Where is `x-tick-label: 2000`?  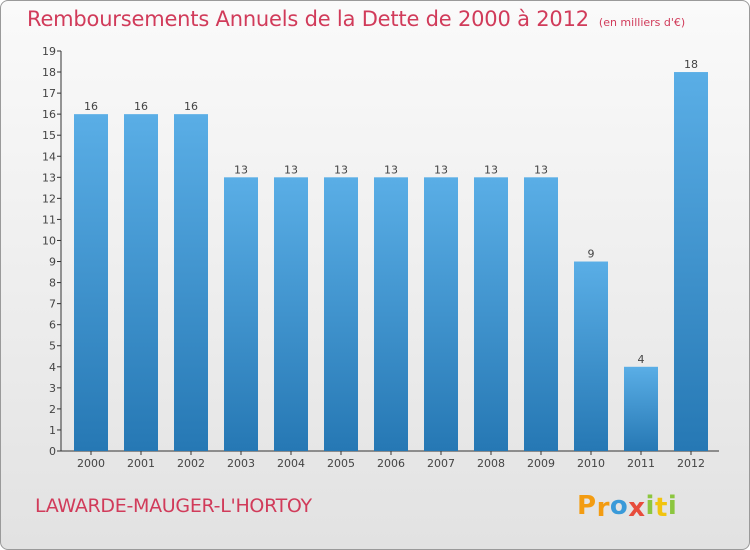
x-tick-label: 2000 is located at coordinates (91, 463).